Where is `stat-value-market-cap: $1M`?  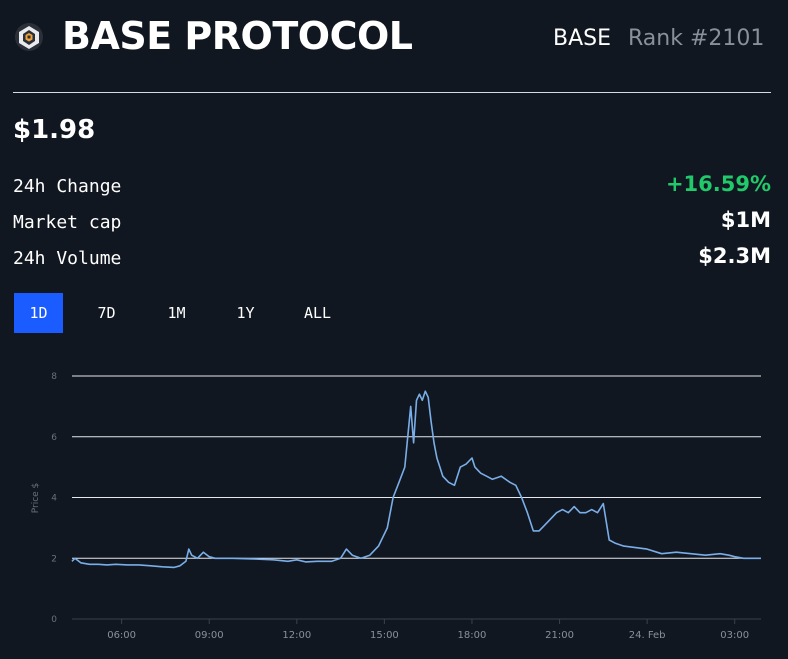 stat-value-market-cap: $1M is located at coordinates (745, 220).